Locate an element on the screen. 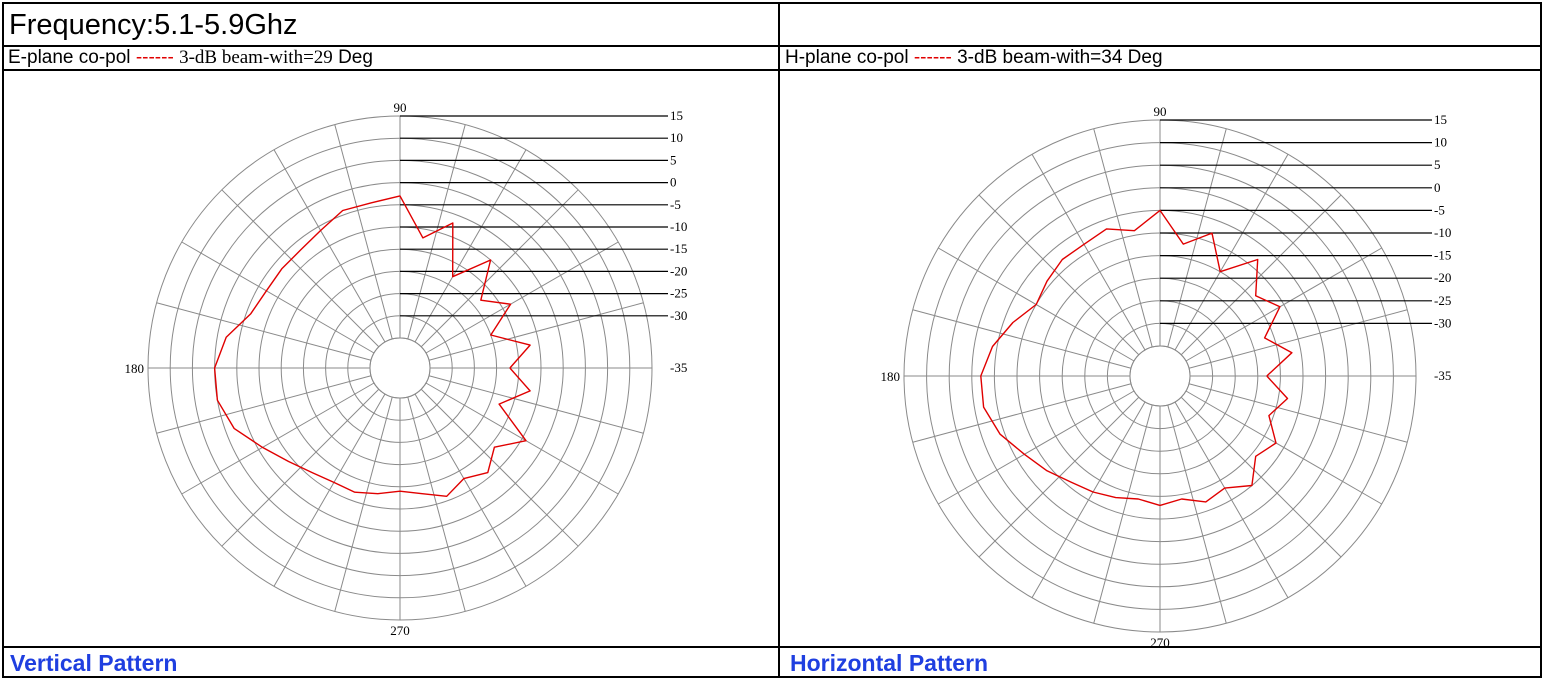  right-legend-dash: ------ is located at coordinates (932, 57).